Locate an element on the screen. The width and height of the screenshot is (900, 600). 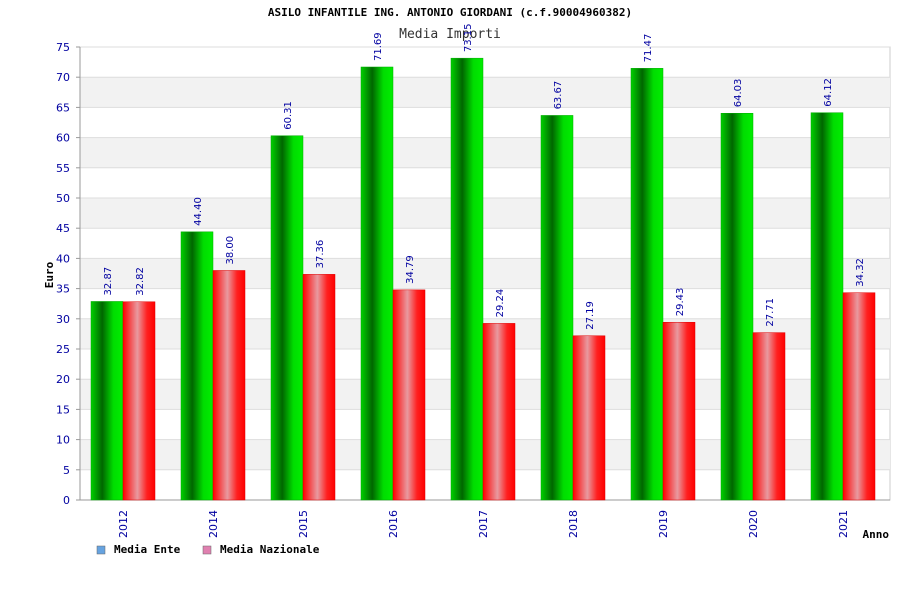
bar-ente-2018 is located at coordinates (557, 308).